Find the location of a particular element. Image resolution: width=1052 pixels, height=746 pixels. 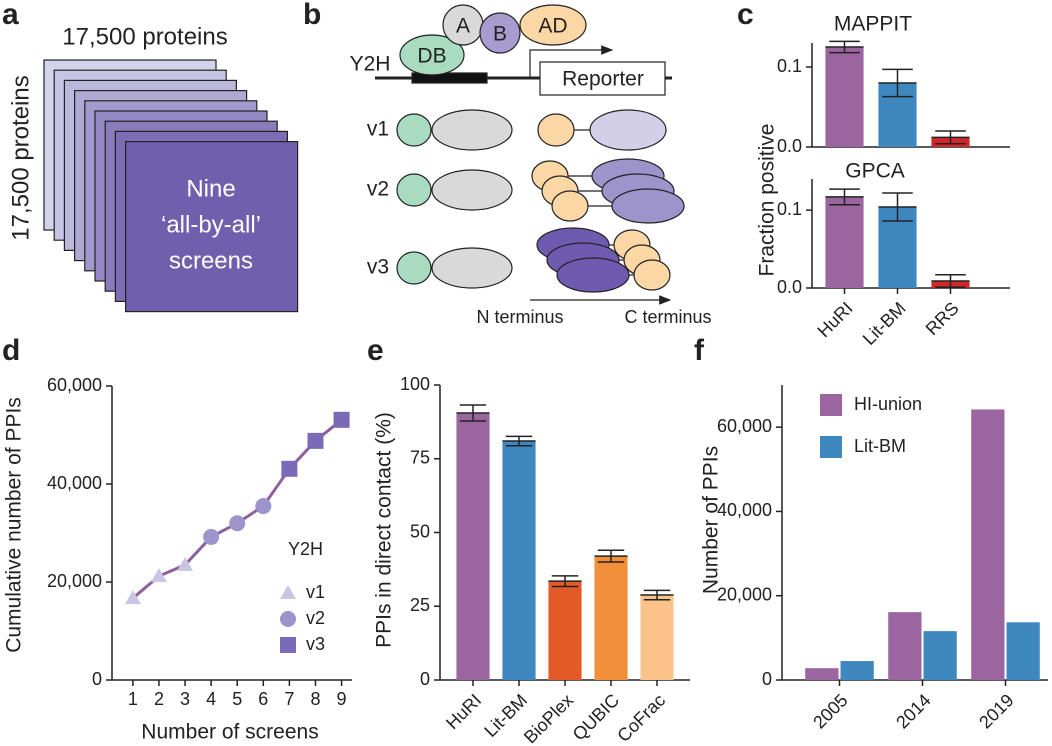

y-tick-label: 40,000 is located at coordinates (74, 483).